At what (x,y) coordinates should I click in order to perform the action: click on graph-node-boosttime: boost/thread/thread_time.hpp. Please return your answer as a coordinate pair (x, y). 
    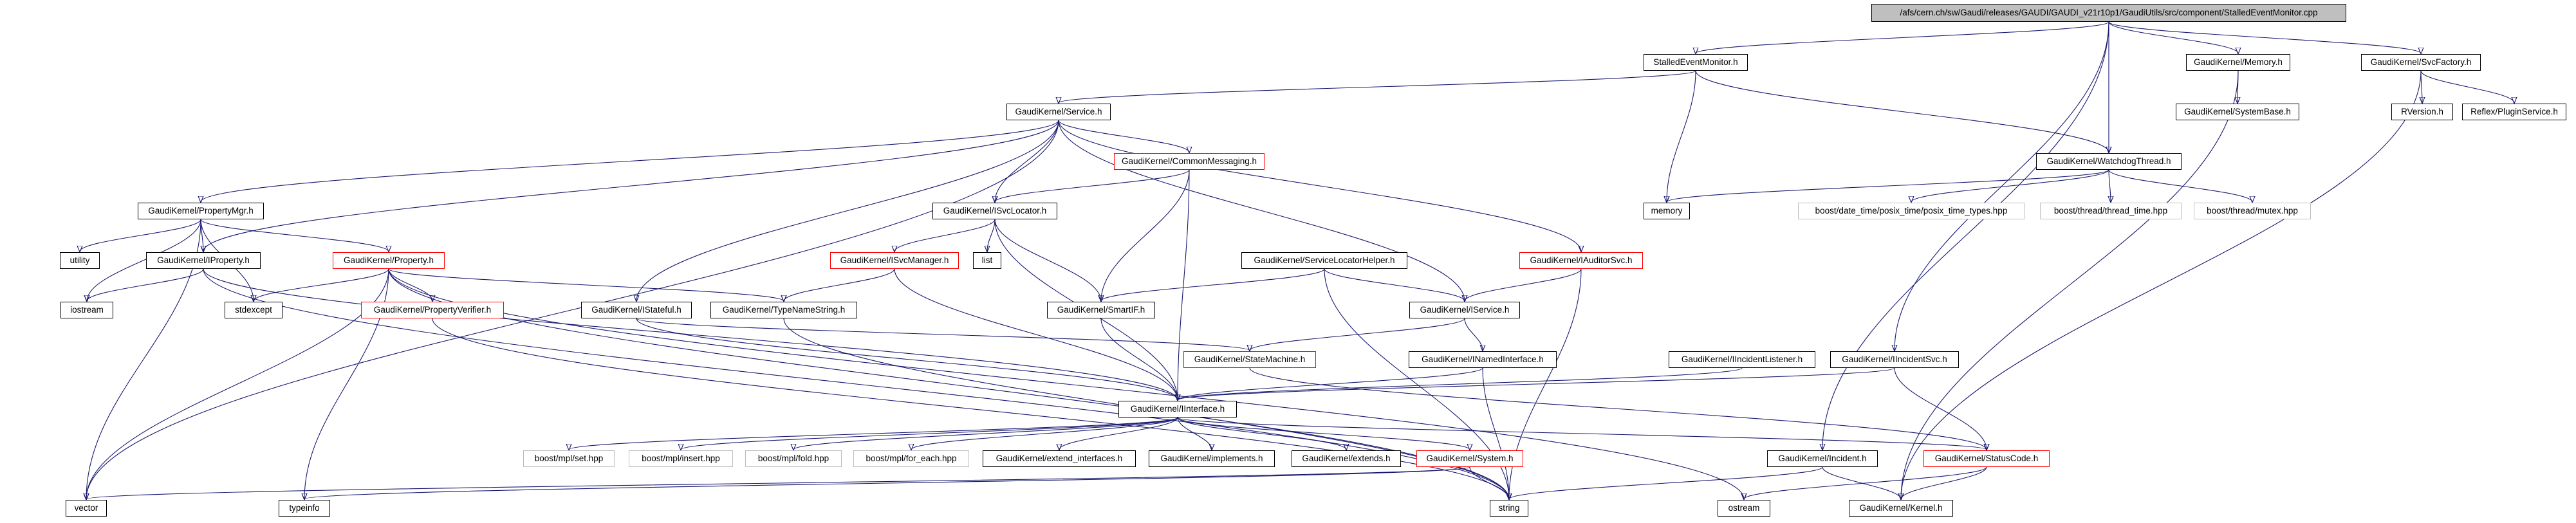
    Looking at the image, I should click on (2111, 211).